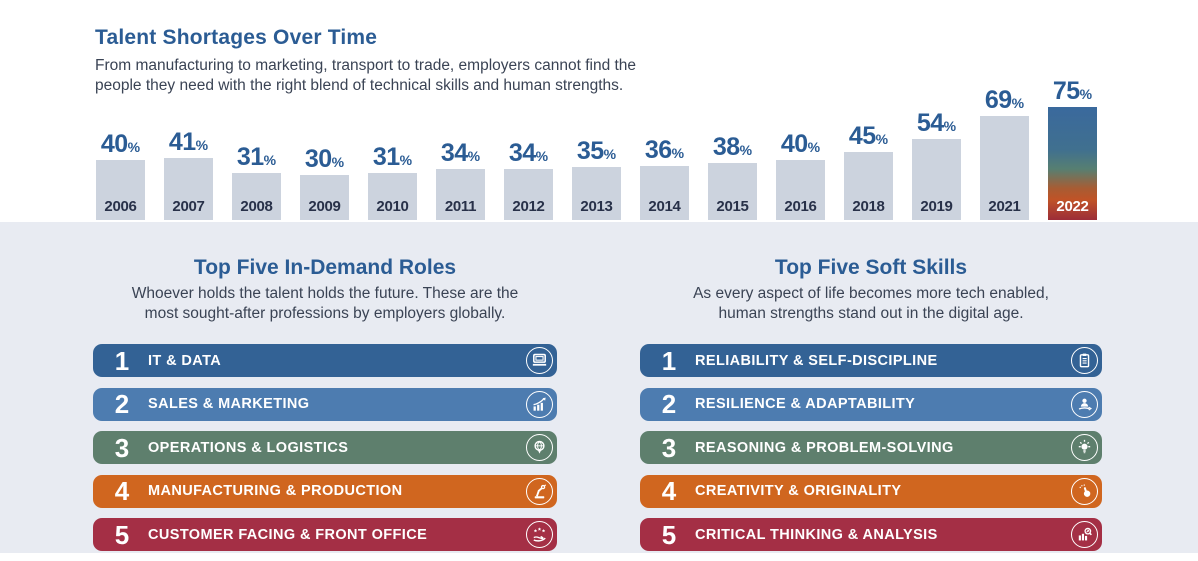  Describe the element at coordinates (1004, 206) in the screenshot. I see `bar-year-label: 2021` at that location.